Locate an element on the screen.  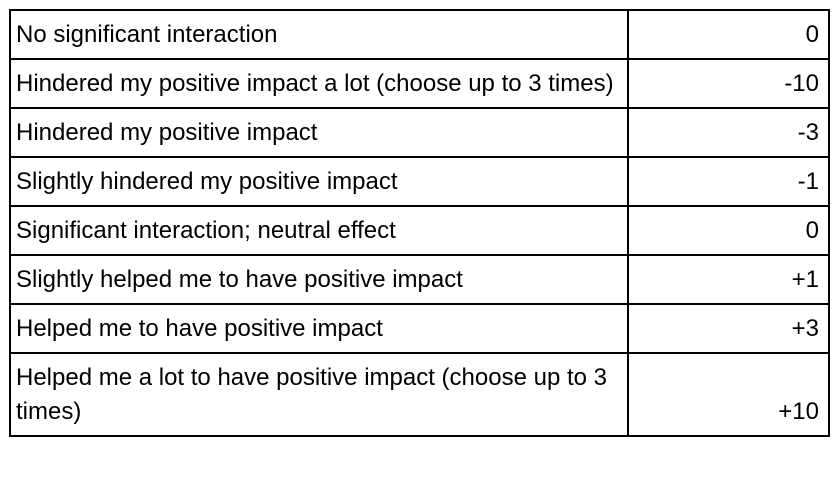
row-value: -1 is located at coordinates (728, 181).